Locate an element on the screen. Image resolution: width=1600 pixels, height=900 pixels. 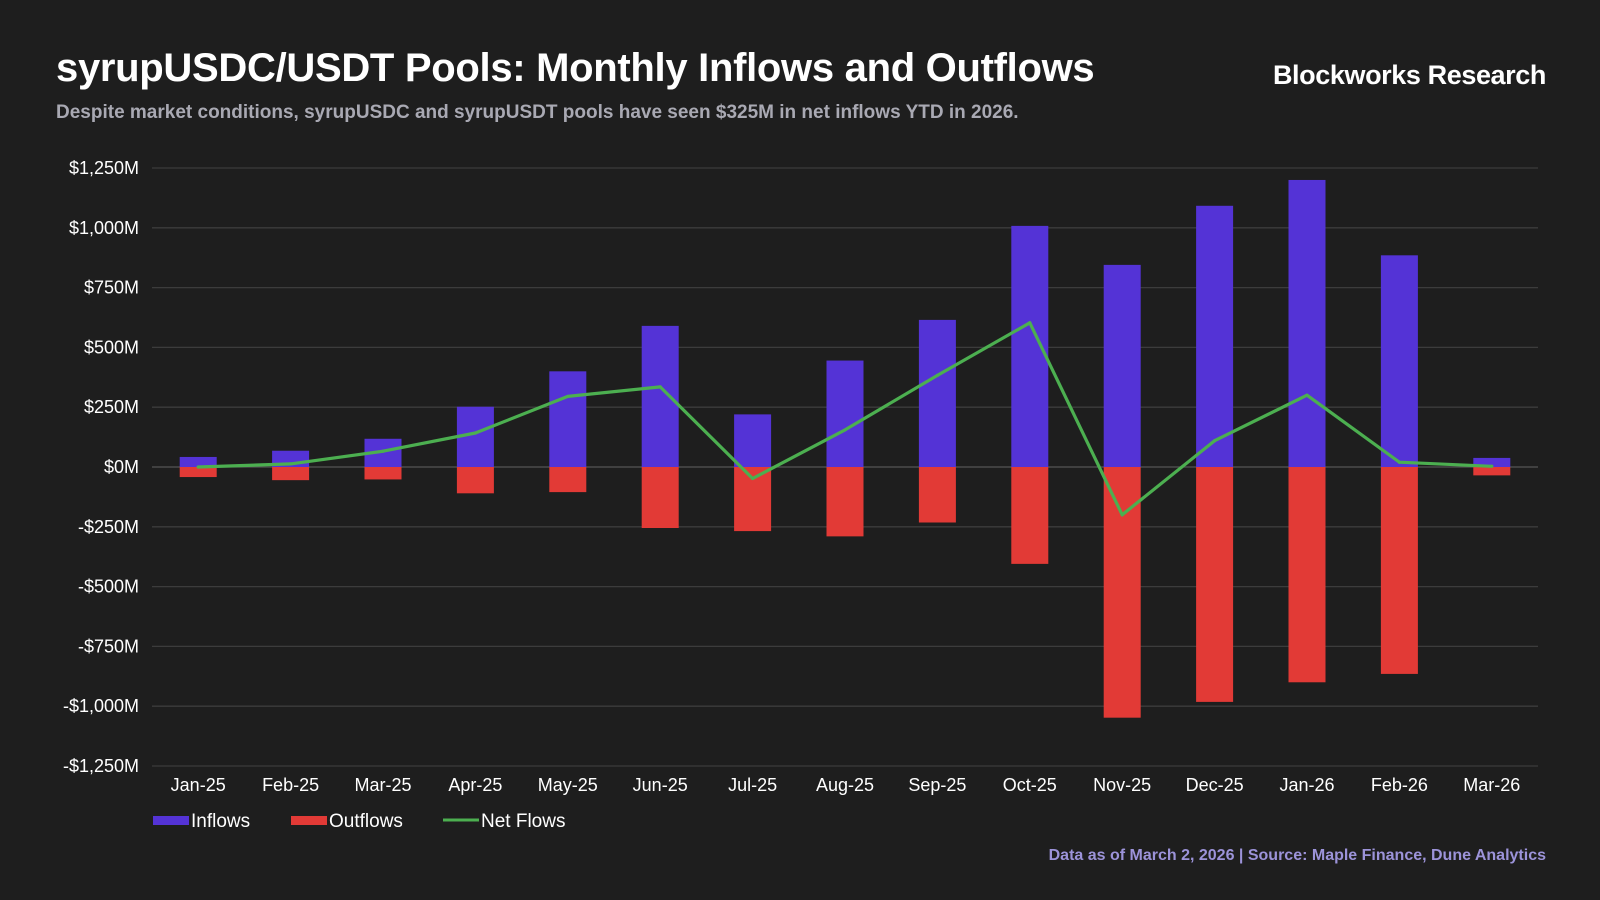
x-tick-label: Jul-25 is located at coordinates (752, 785).